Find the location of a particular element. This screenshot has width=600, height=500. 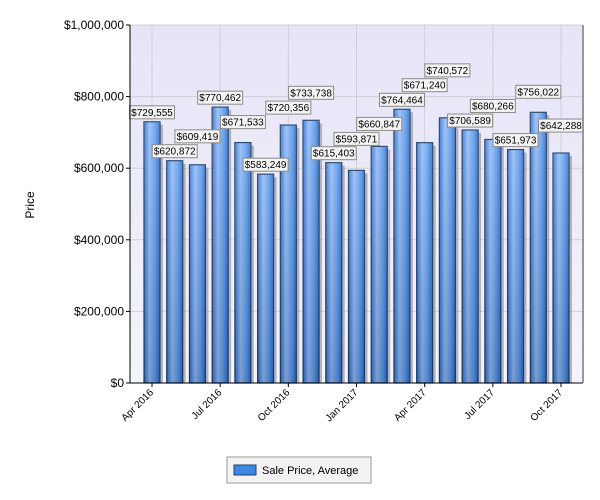

data-label: $583,249 is located at coordinates (266, 165).